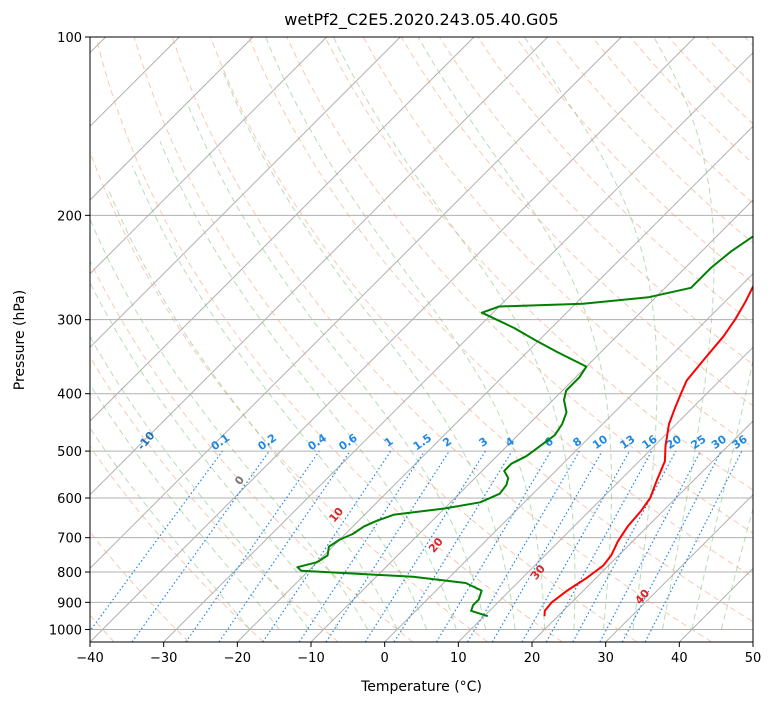  I want to click on y-tick-label: 100, so click(69, 38).